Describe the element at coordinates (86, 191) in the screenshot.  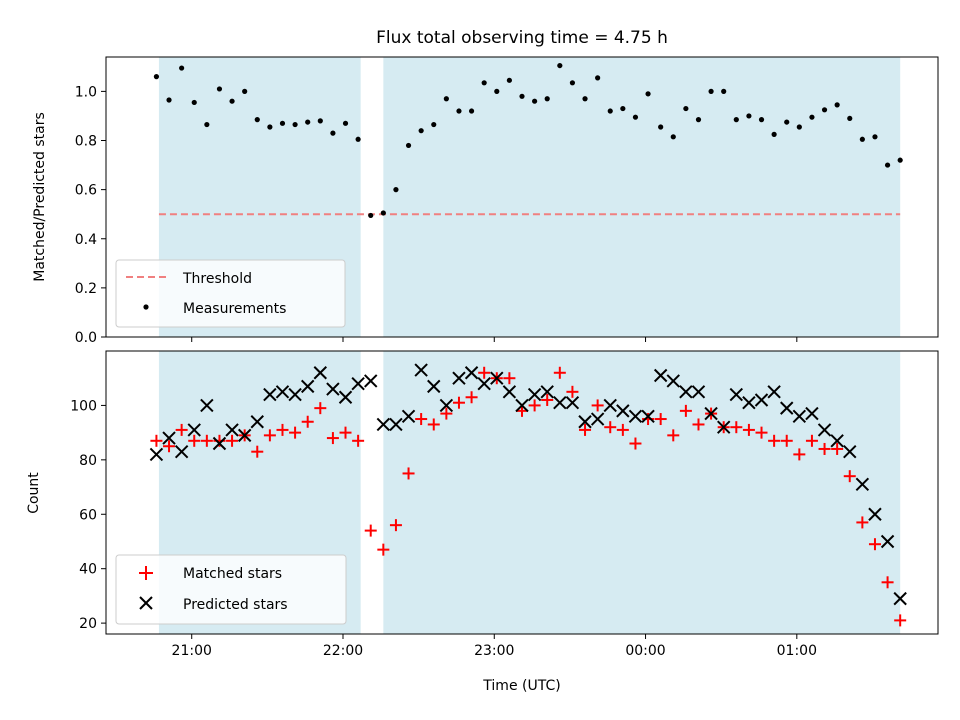
I see `y-tick-label: 0.6` at that location.